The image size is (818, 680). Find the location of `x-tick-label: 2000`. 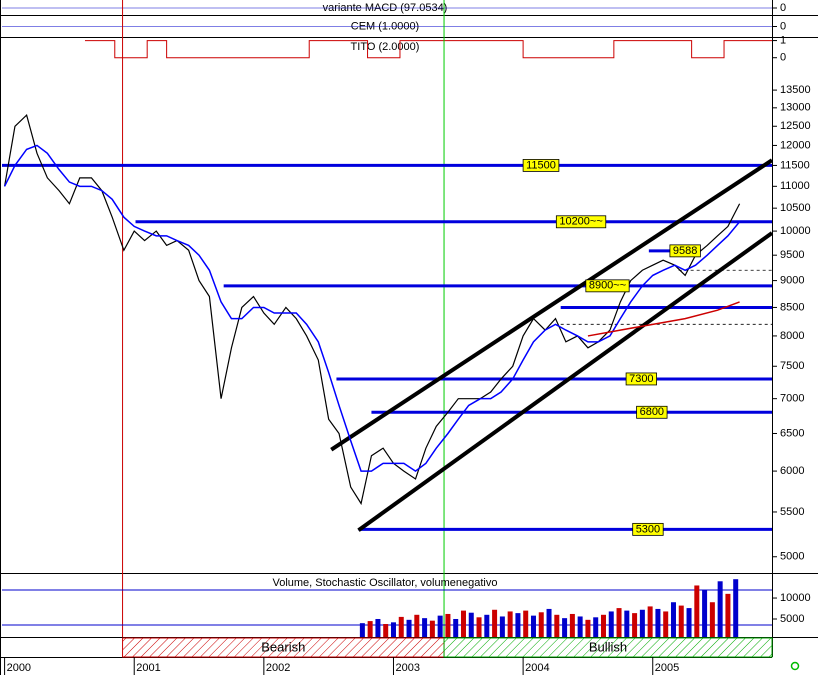

x-tick-label: 2000 is located at coordinates (19, 668).